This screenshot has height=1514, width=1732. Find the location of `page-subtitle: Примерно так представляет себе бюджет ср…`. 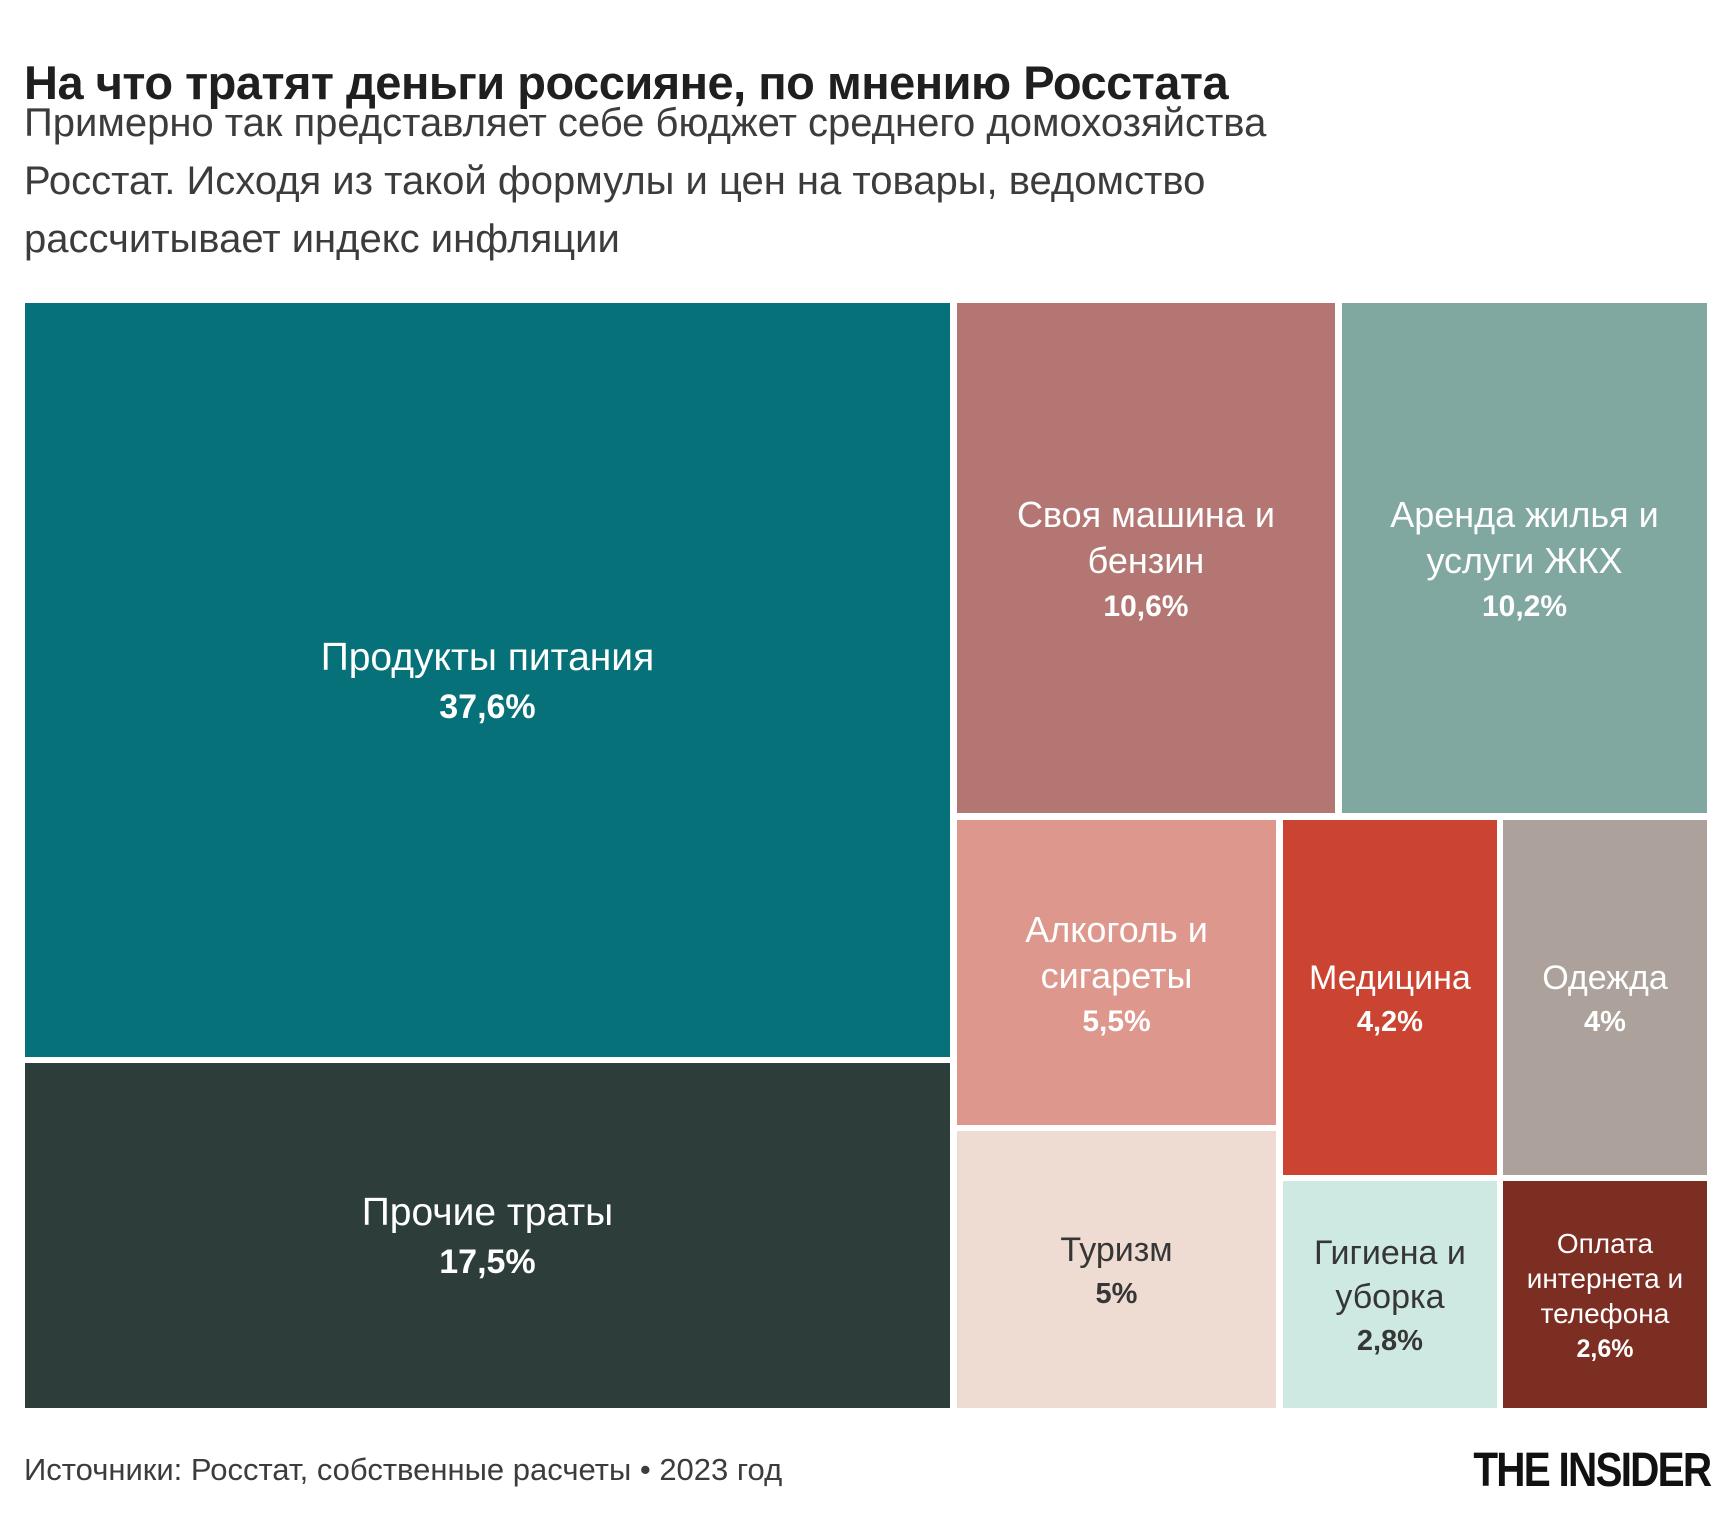

page-subtitle: Примерно так представляет себе бюджет ср… is located at coordinates (645, 181).